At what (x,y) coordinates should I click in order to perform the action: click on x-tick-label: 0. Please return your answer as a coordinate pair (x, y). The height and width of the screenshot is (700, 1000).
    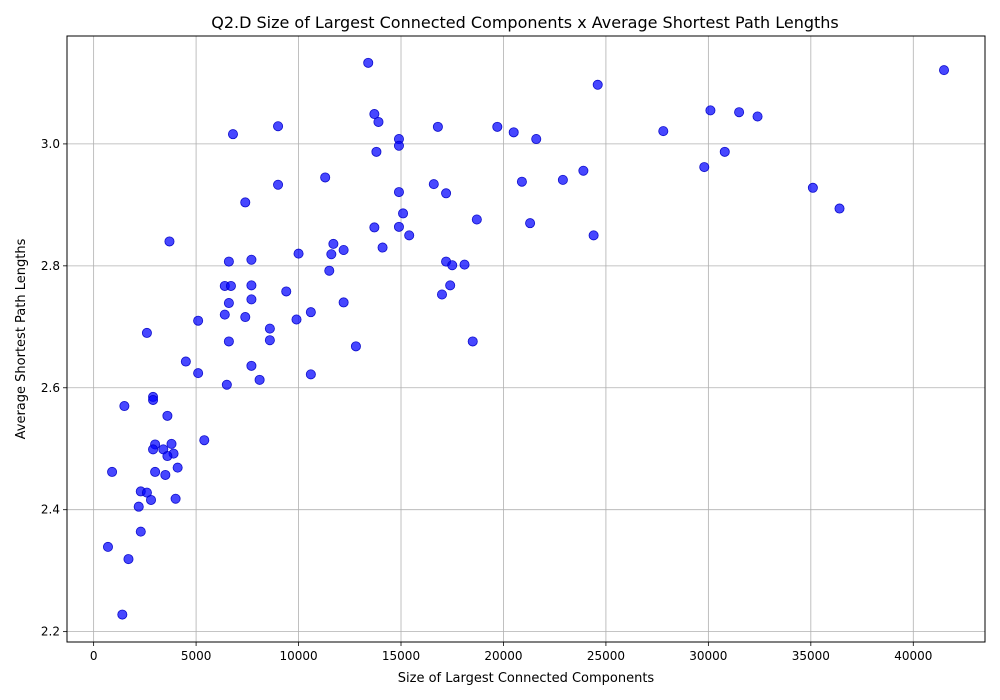
    Looking at the image, I should click on (94, 656).